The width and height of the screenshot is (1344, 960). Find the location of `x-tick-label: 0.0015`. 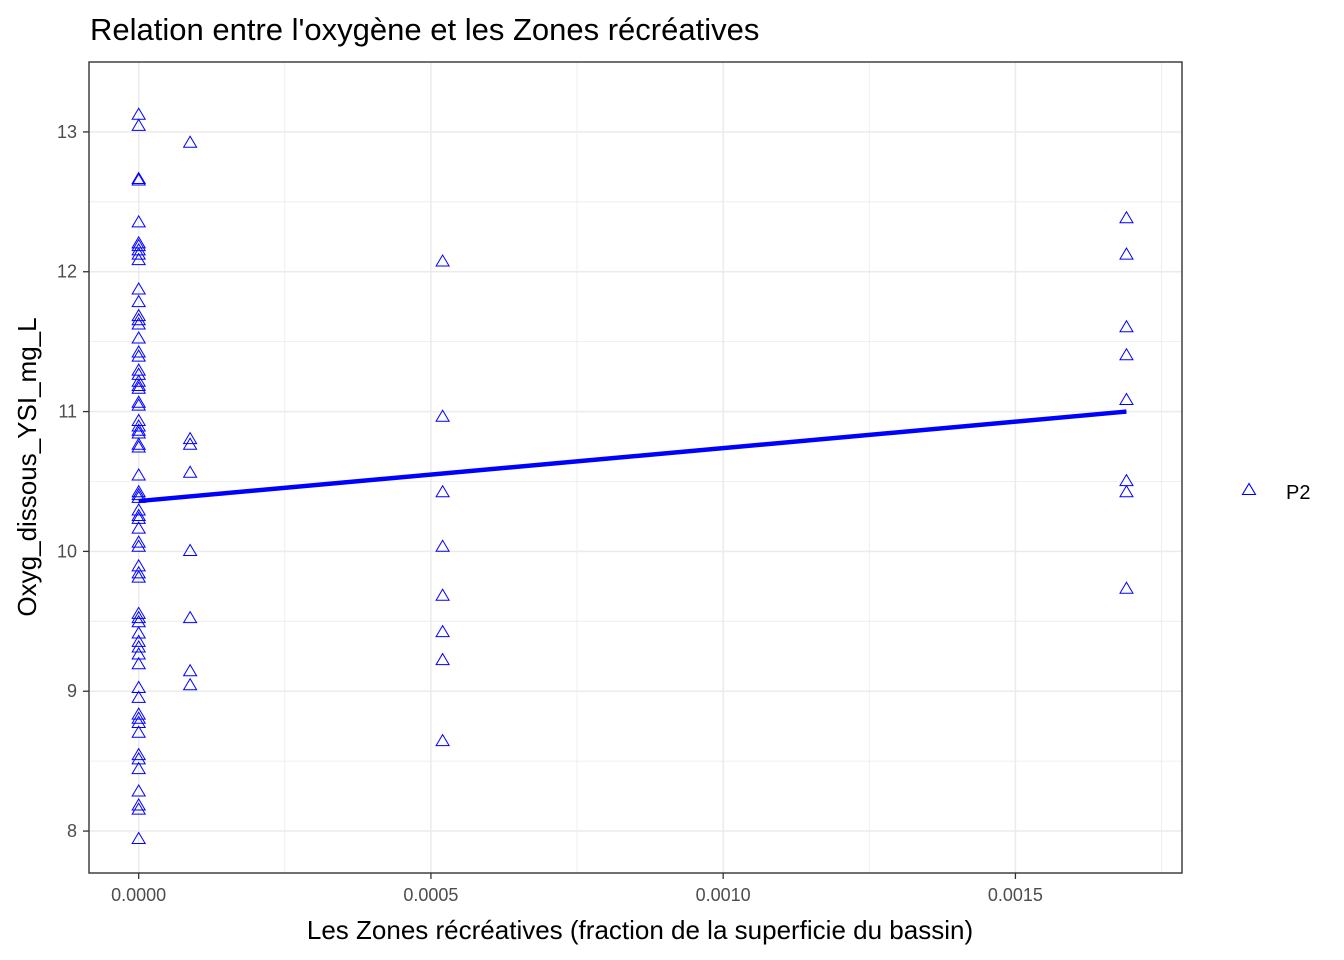

x-tick-label: 0.0015 is located at coordinates (1015, 895).